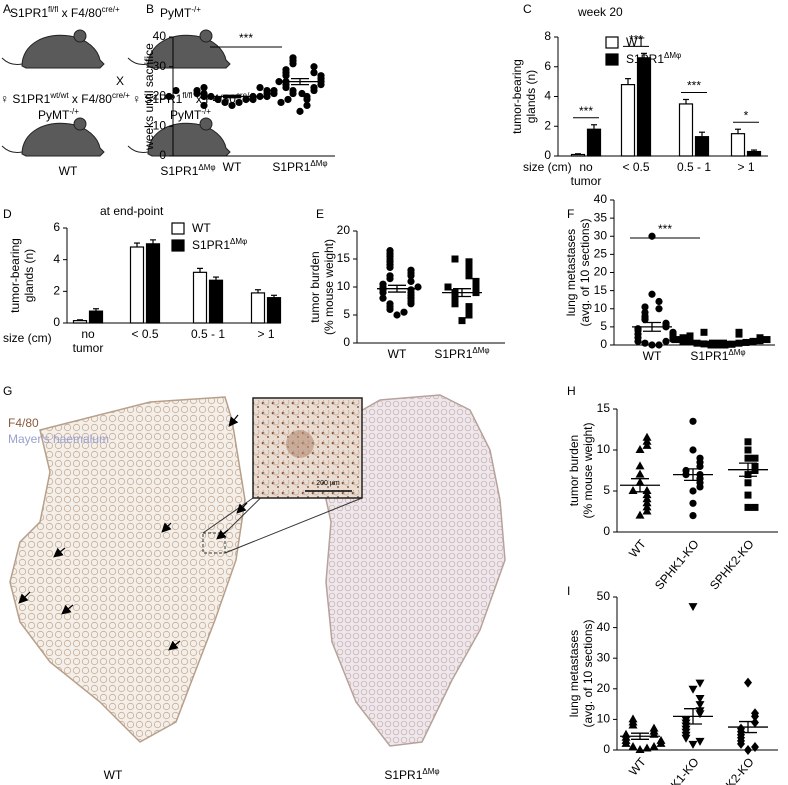 Image resolution: width=788 pixels, height=785 pixels. I want to click on panel-label: D, so click(7, 214).